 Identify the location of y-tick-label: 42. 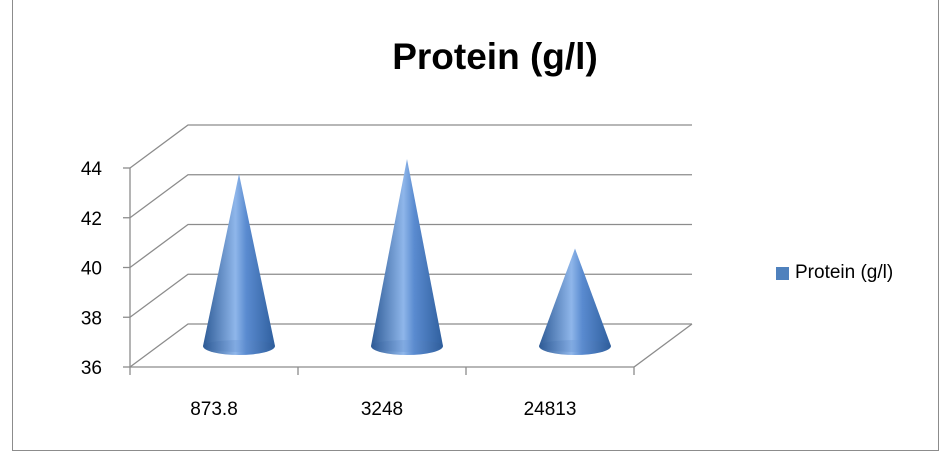
(91, 219).